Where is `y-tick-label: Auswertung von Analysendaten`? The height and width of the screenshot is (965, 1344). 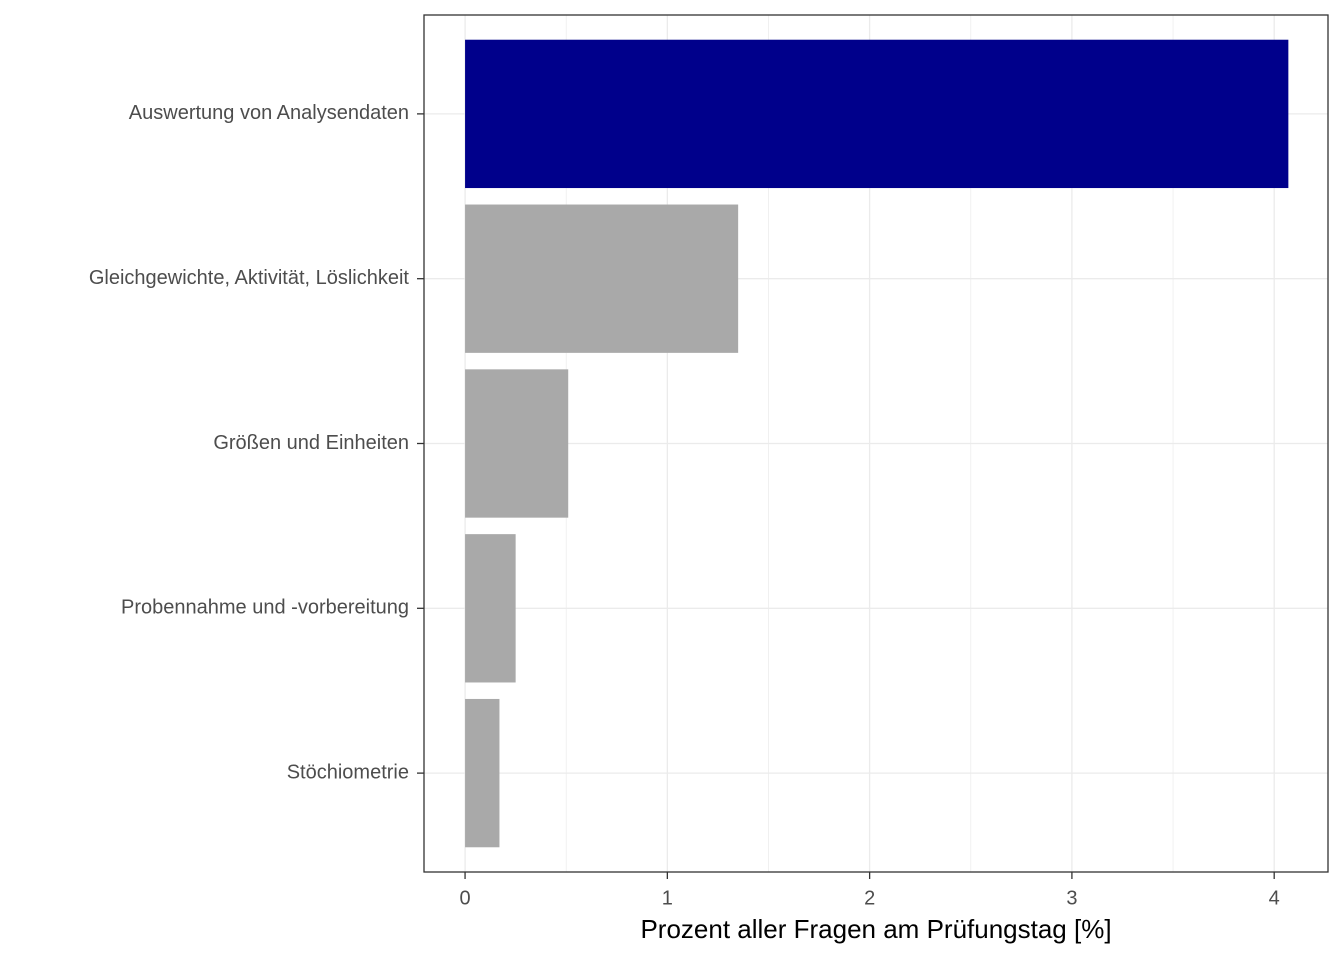
y-tick-label: Auswertung von Analysendaten is located at coordinates (269, 113).